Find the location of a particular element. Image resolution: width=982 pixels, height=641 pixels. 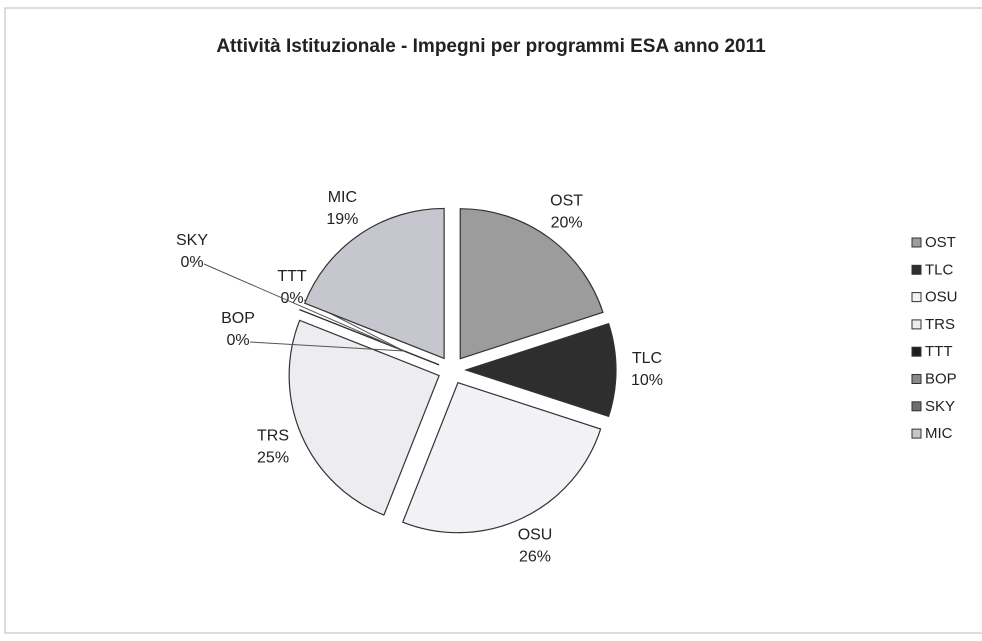

slice-label-value: 10% is located at coordinates (647, 380).